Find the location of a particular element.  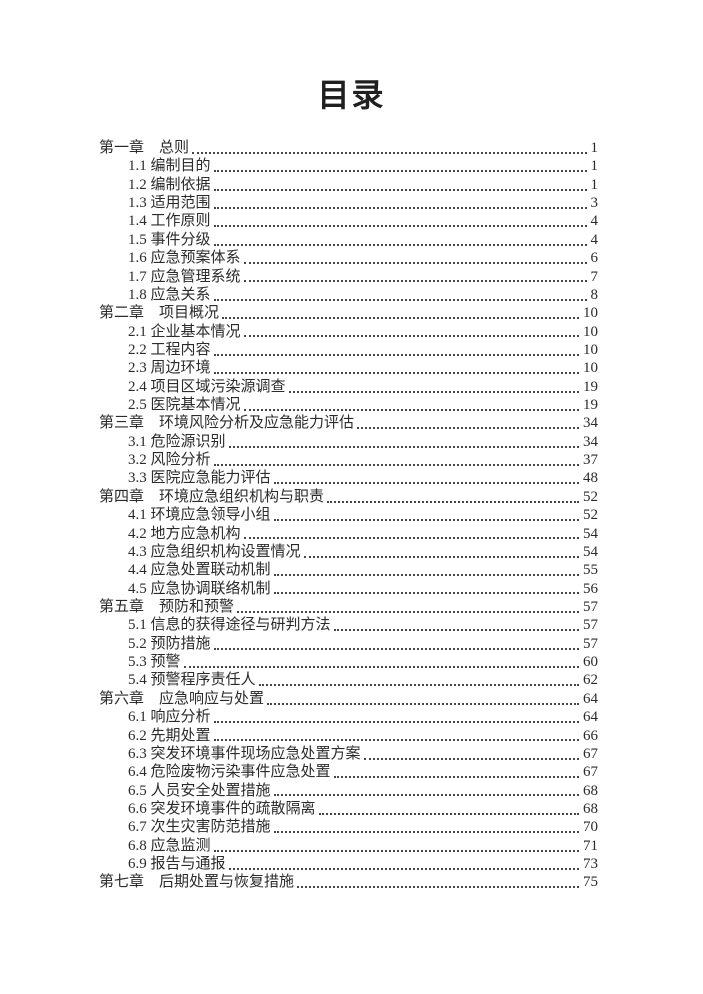

toc-entry: 第二章 项目概况 10 is located at coordinates (348, 313).